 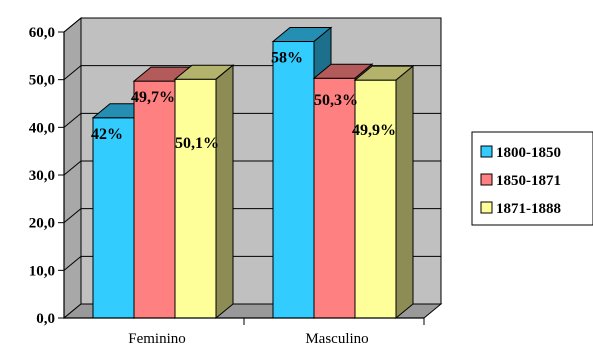 What do you see at coordinates (528, 181) in the screenshot?
I see `legend-label: 1850-1871` at bounding box center [528, 181].